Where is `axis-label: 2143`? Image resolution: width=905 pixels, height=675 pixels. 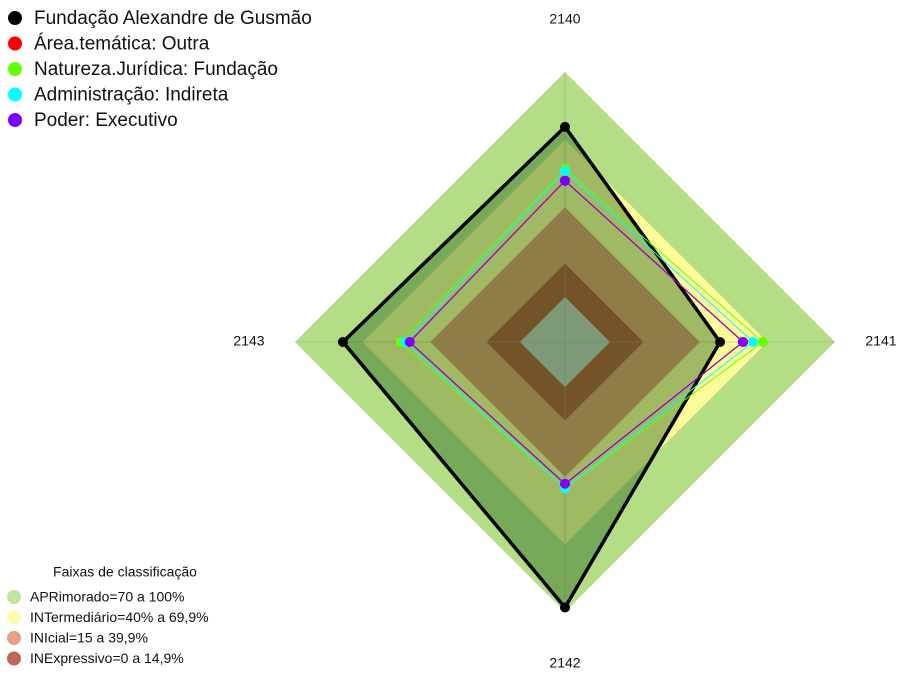
axis-label: 2143 is located at coordinates (248, 341).